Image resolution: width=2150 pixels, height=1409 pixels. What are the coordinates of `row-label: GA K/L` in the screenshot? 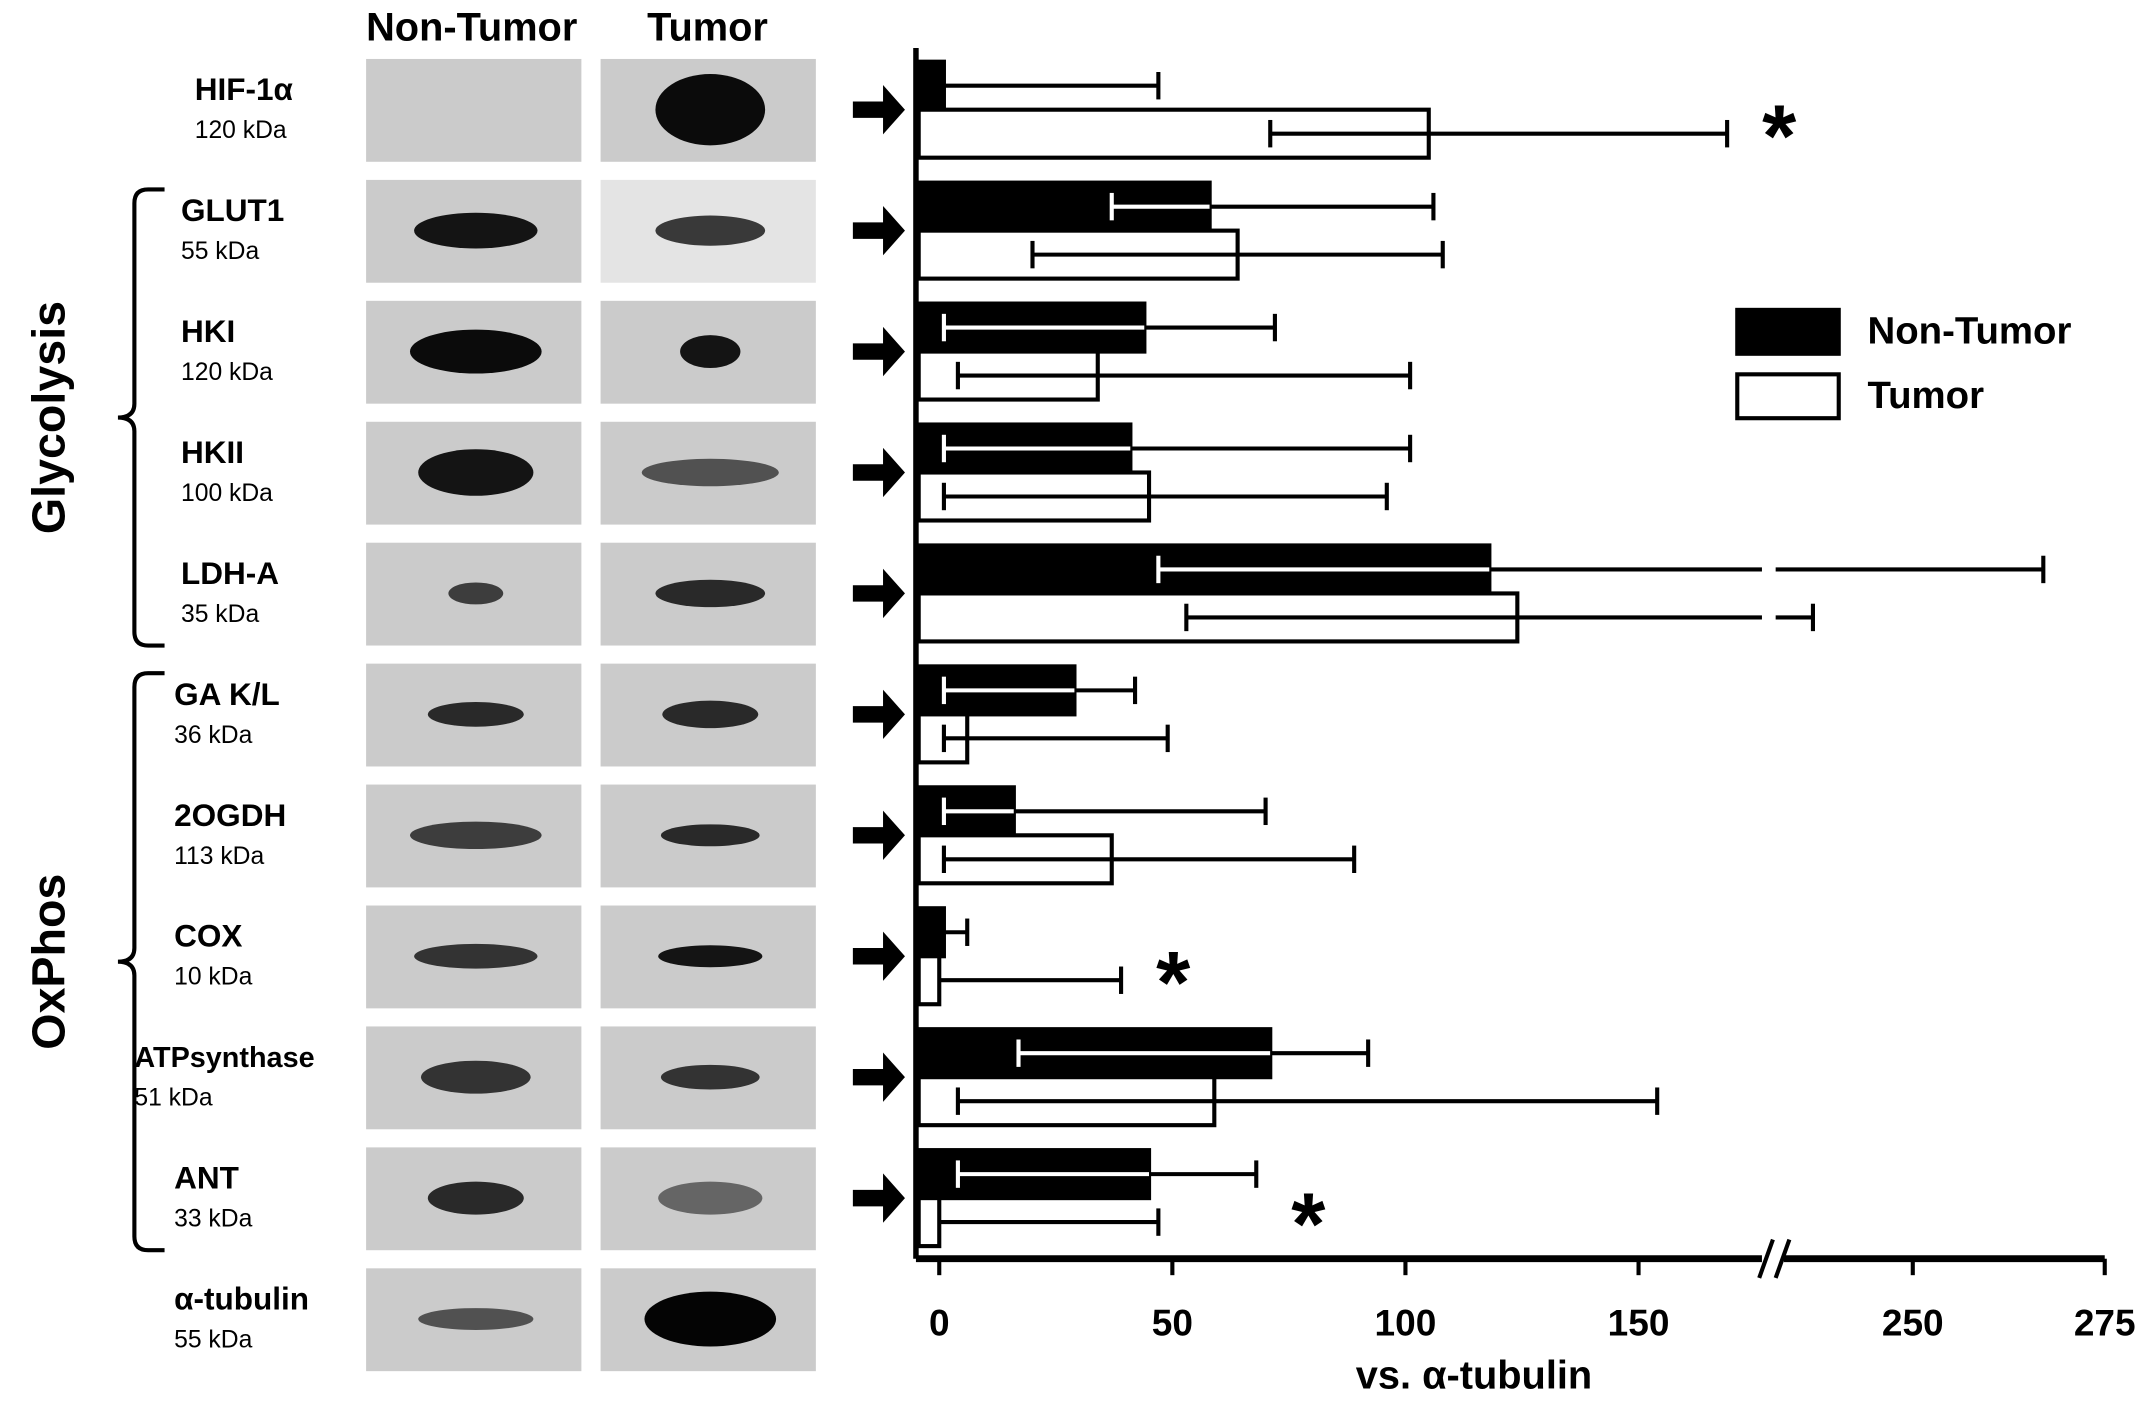 It's located at (227, 694).